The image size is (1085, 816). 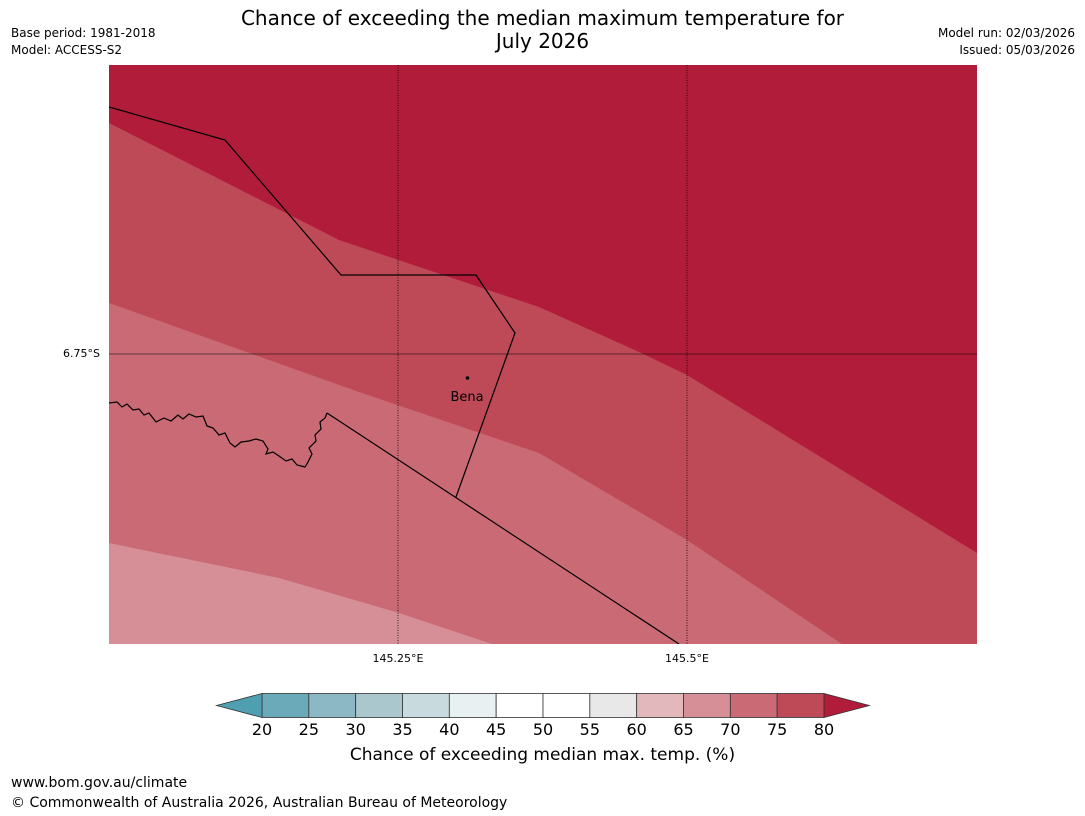 What do you see at coordinates (777, 729) in the screenshot?
I see `colorbar-tick-label: 75` at bounding box center [777, 729].